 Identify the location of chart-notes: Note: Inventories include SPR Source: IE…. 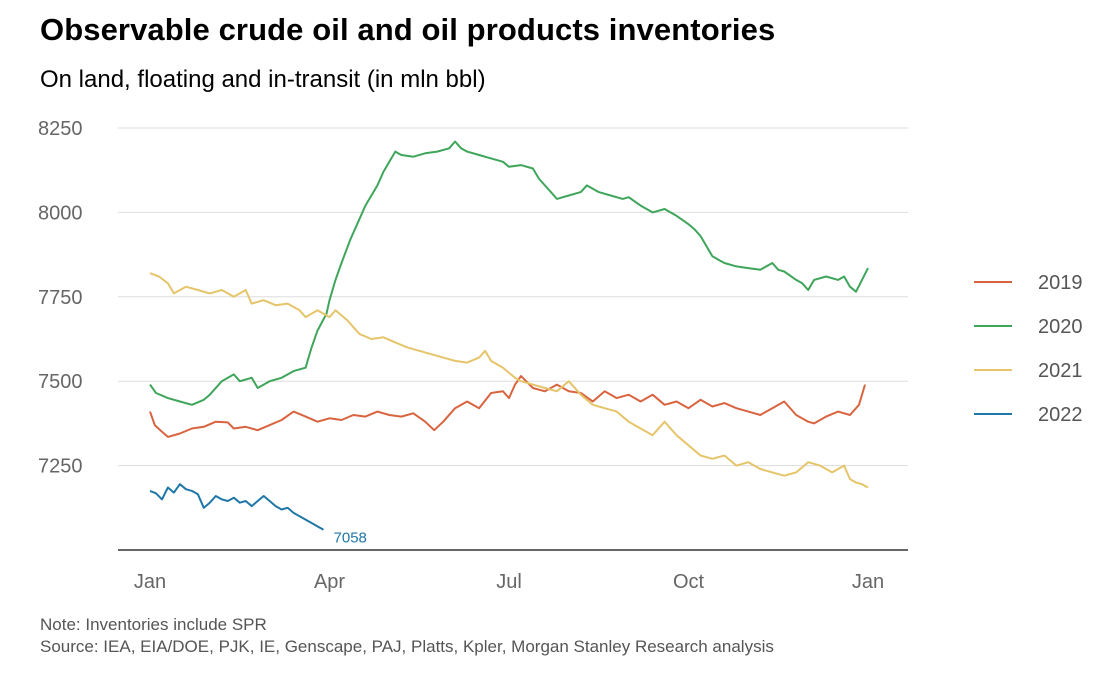
(407, 636).